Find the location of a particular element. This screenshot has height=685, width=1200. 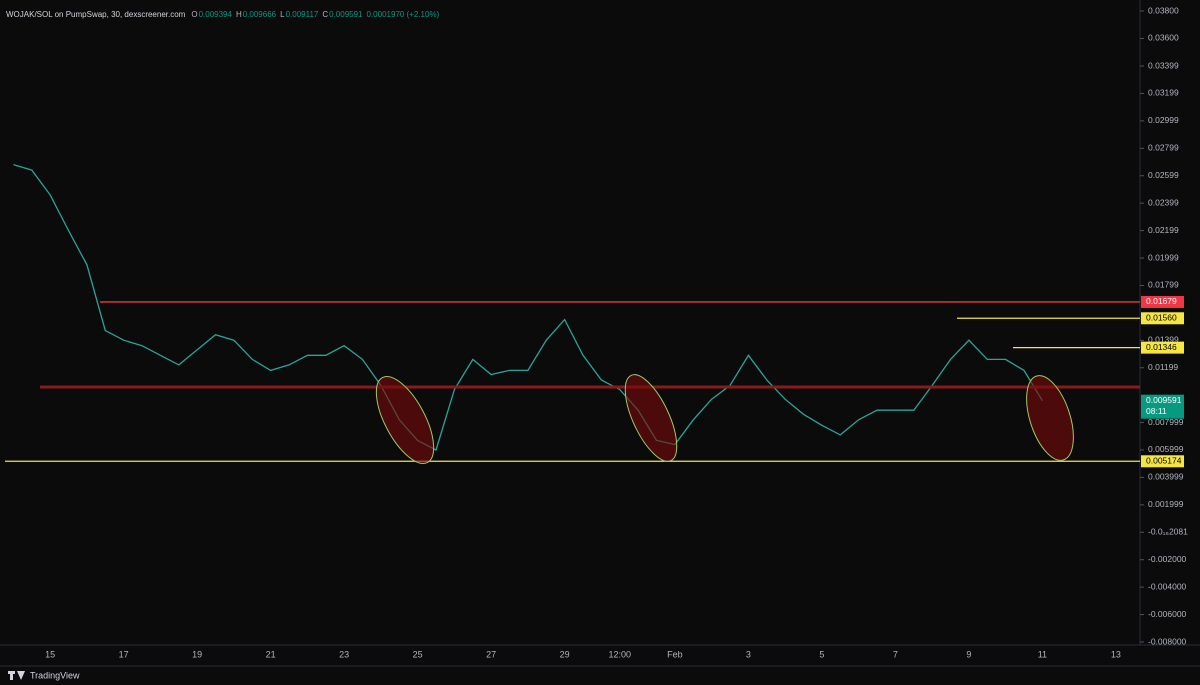

x-tick-label: Feb is located at coordinates (675, 654).